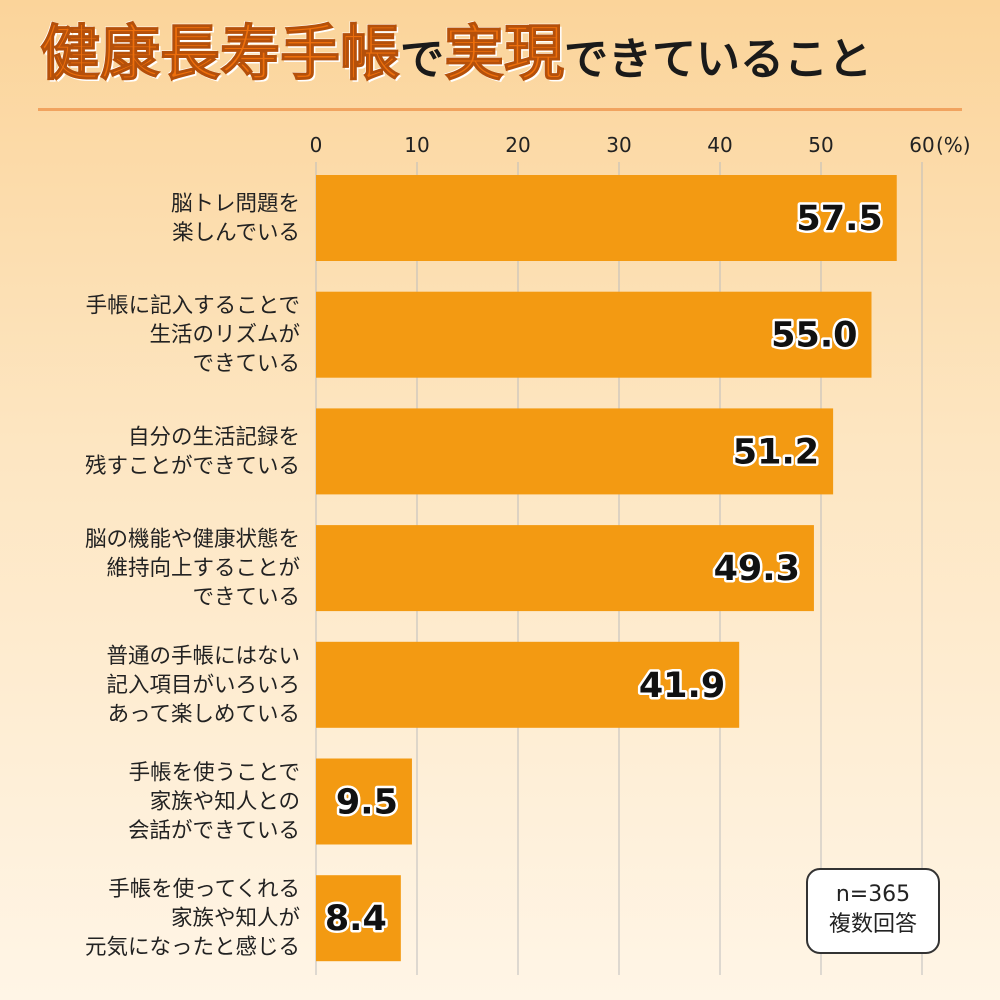  What do you see at coordinates (214, 773) in the screenshot?
I see `category-label-5-line-0: 手帳を使うことで` at bounding box center [214, 773].